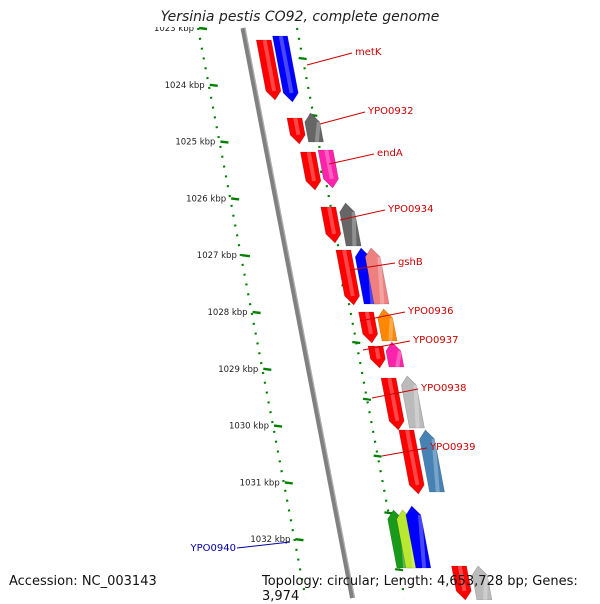 This screenshot has height=604, width=600. What do you see at coordinates (443, 388) in the screenshot?
I see `gene-label: YPO0938` at bounding box center [443, 388].